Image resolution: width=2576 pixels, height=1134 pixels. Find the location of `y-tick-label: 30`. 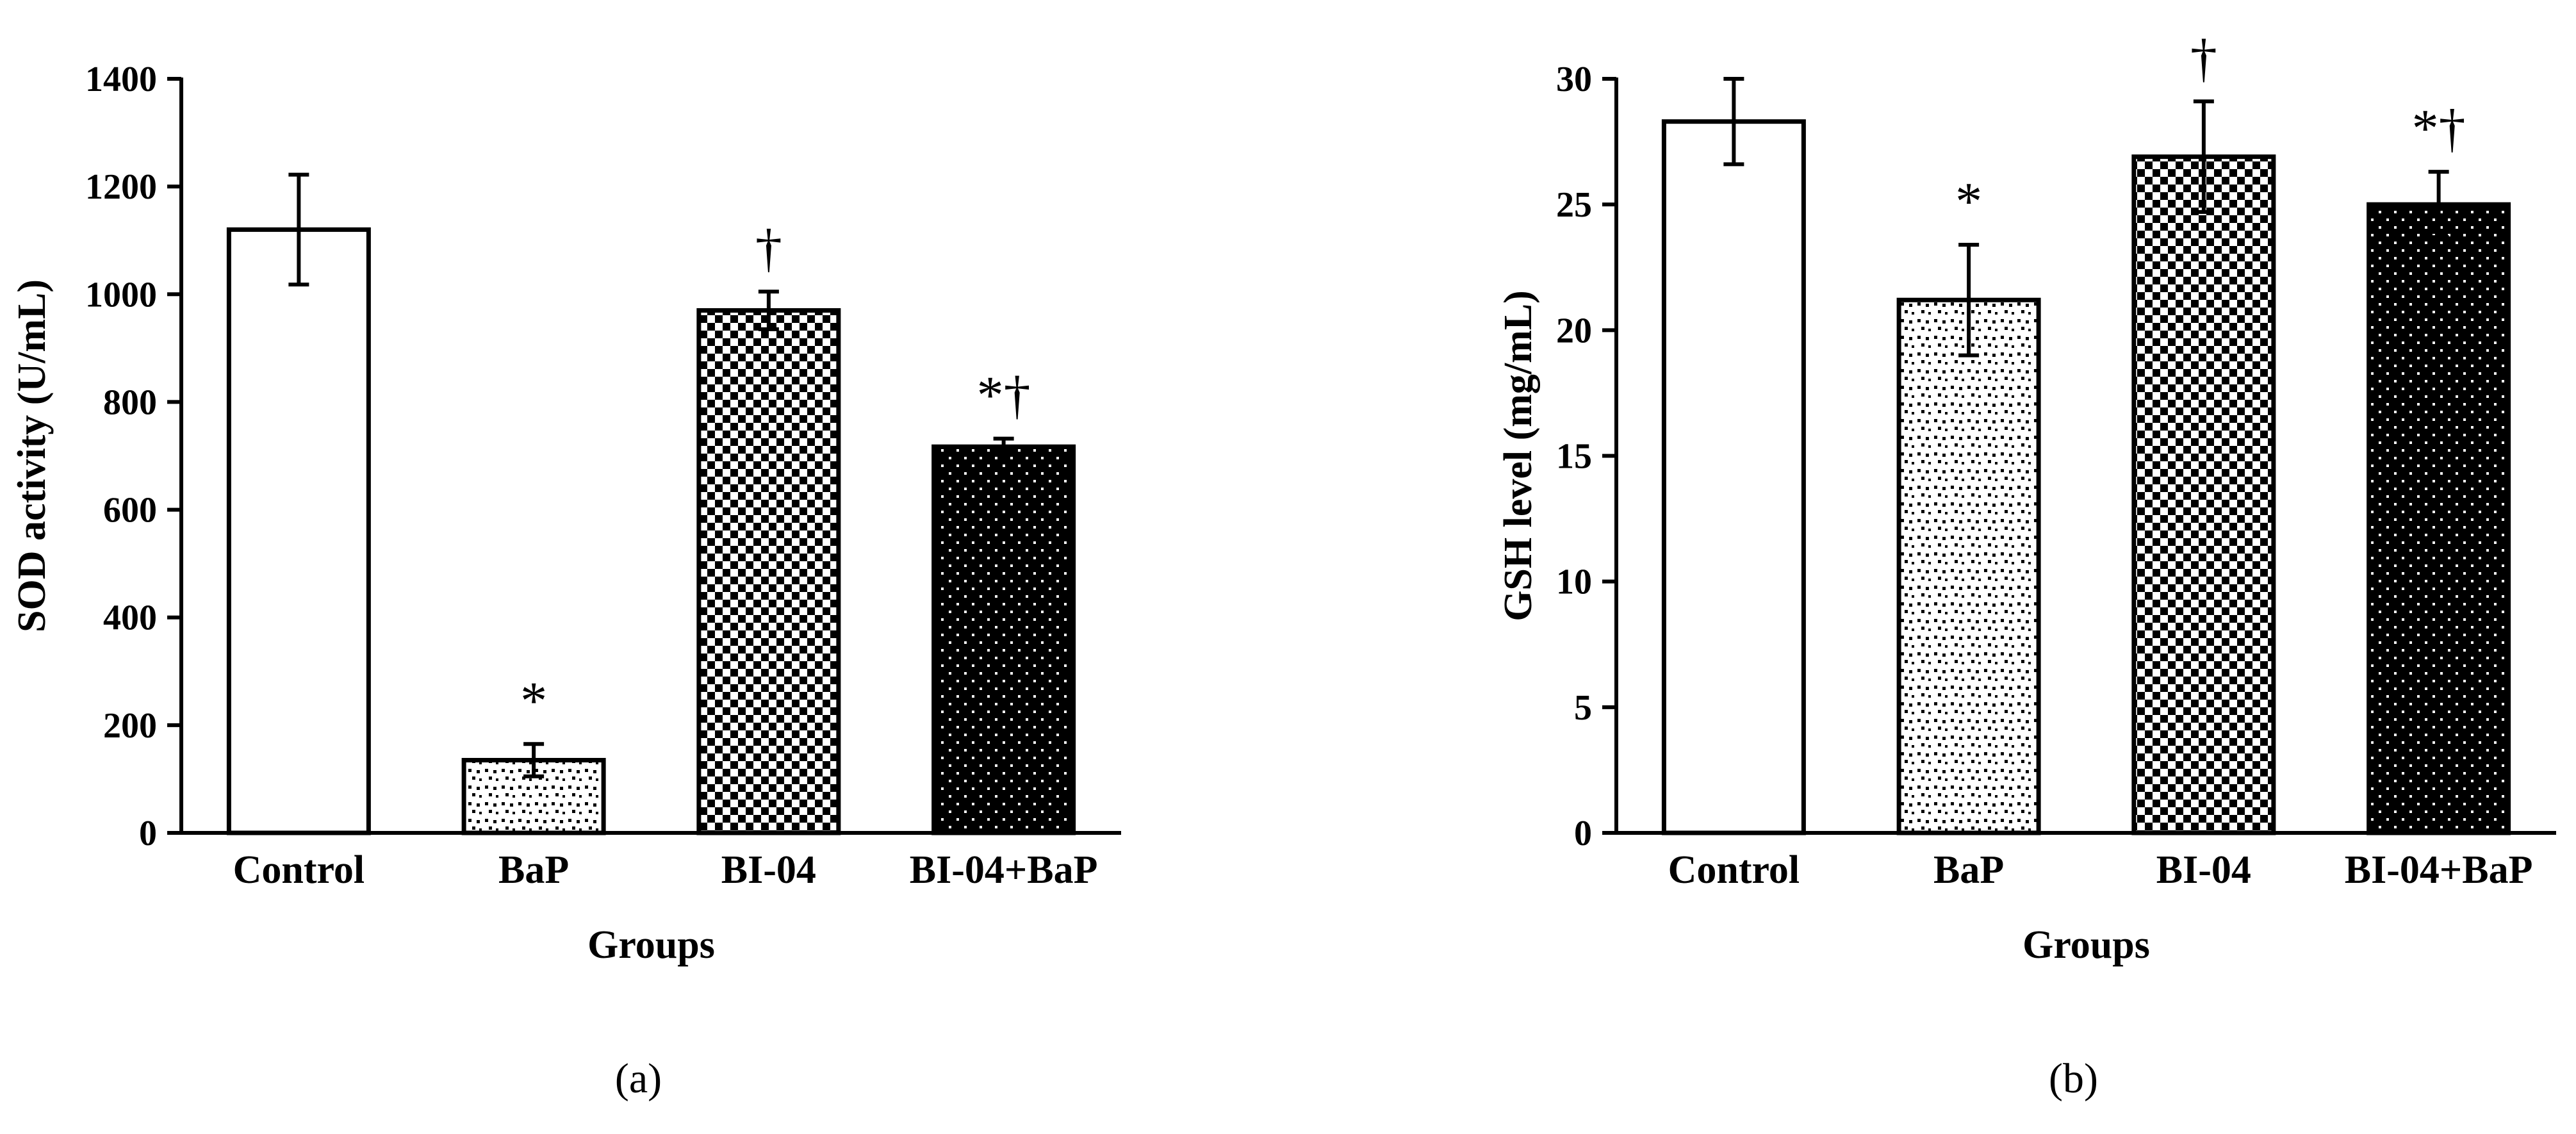

y-tick-label: 30 is located at coordinates (1574, 79).